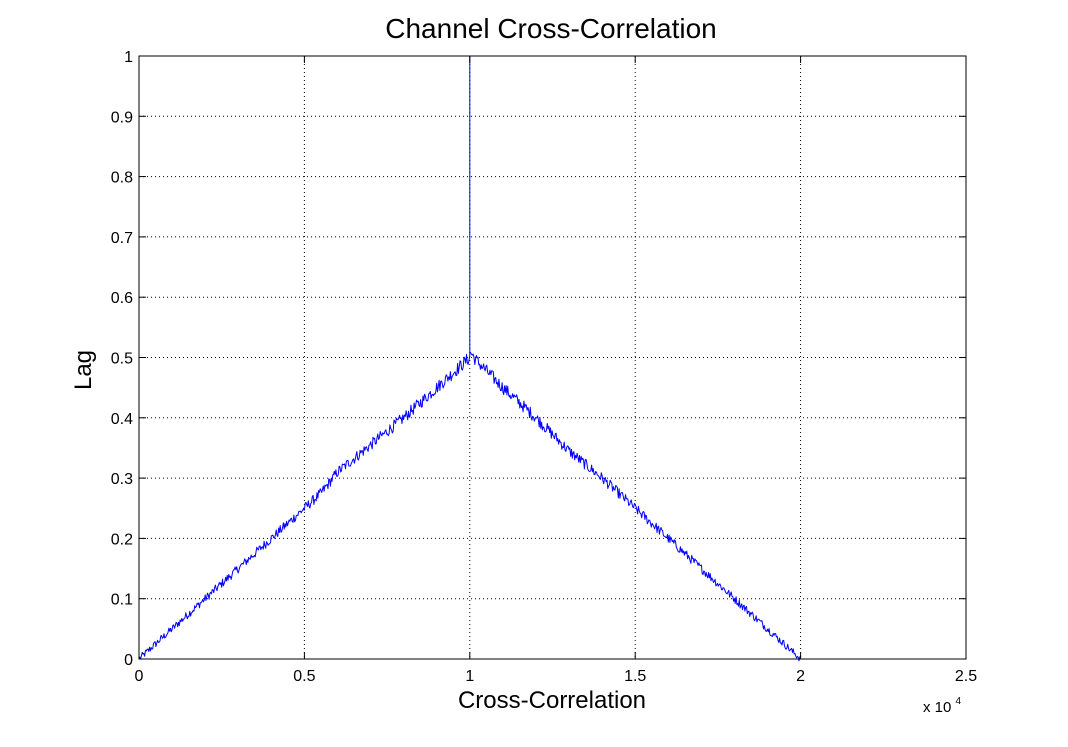  I want to click on x-axis-exponent: x 10 4, so click(942, 706).